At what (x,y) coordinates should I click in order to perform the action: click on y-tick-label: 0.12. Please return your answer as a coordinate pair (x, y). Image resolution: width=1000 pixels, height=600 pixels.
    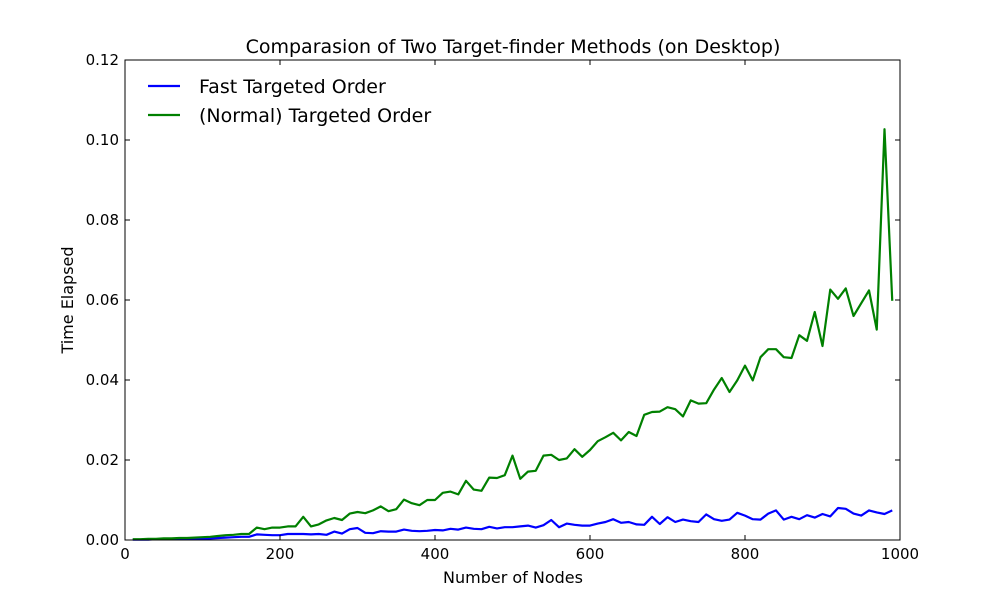
    Looking at the image, I should click on (102, 60).